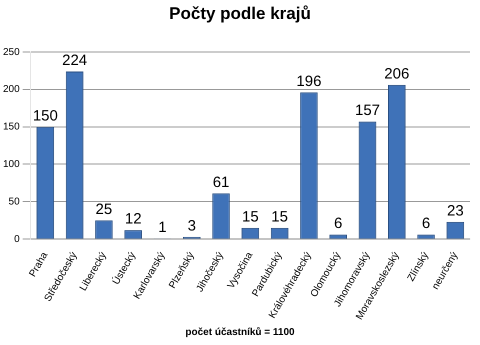 This screenshot has height=345, width=480. I want to click on data-label: 150, so click(45, 115).